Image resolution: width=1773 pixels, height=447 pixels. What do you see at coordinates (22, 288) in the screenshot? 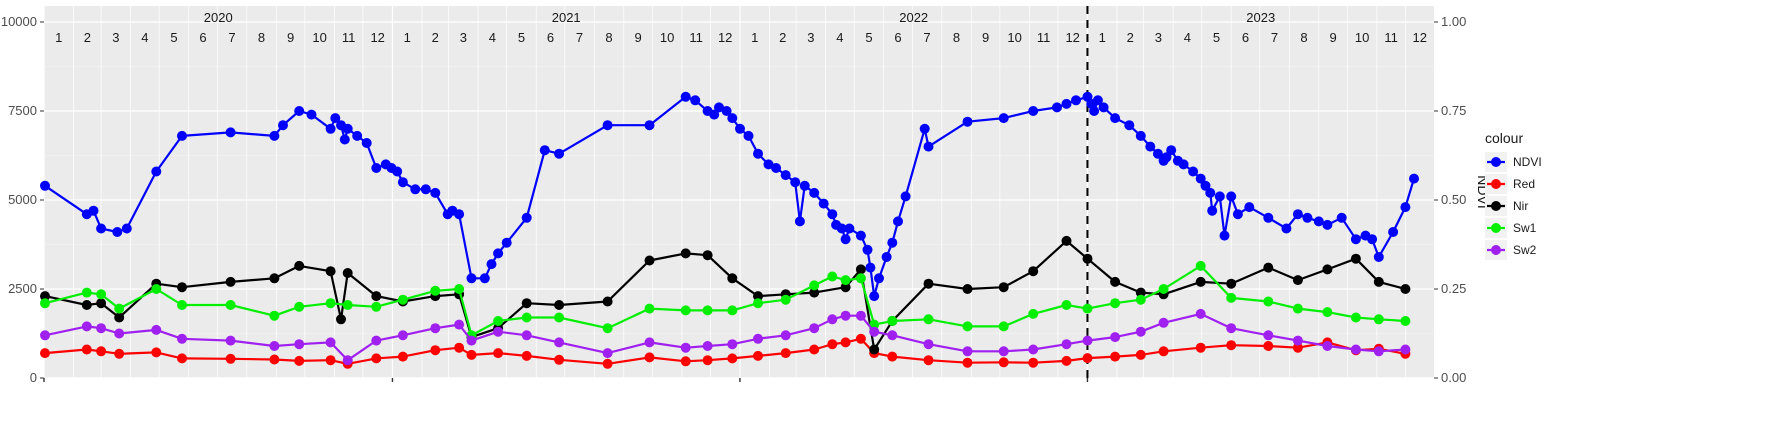
I see `left-axis-tick-label: 2500` at bounding box center [22, 288].